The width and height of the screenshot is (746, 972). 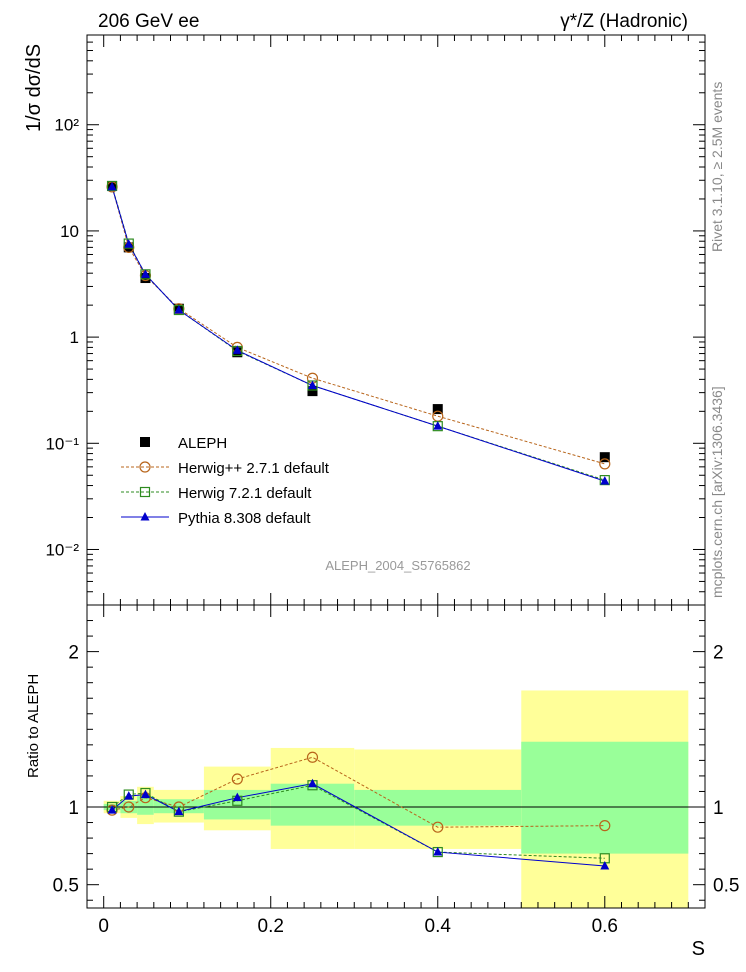 I want to click on ratio-ylabel: Ratio to ALEPH, so click(x=33, y=726).